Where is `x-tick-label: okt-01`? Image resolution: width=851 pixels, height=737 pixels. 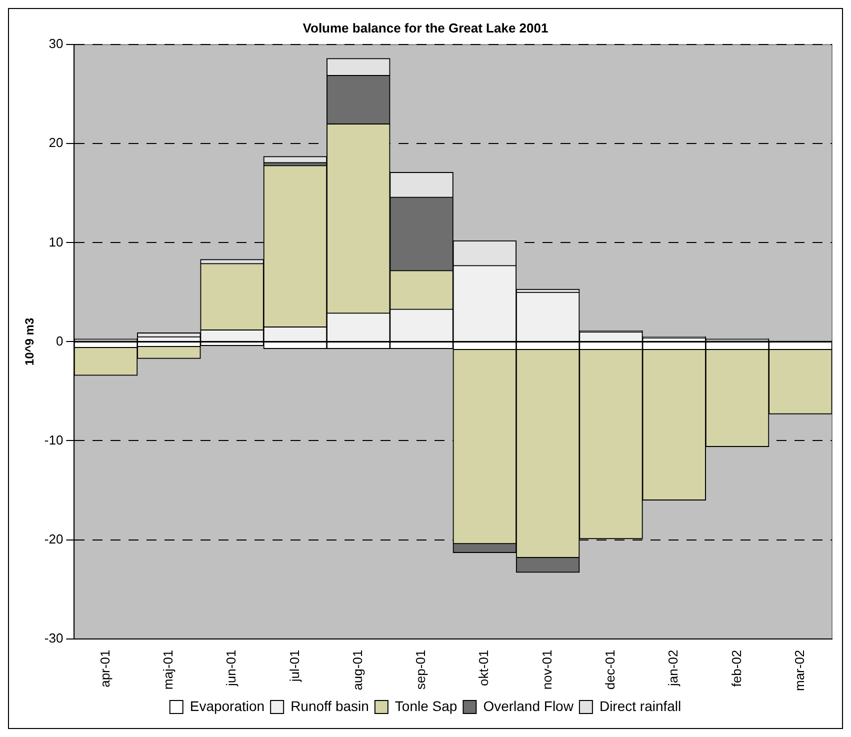 x-tick-label: okt-01 is located at coordinates (484, 668).